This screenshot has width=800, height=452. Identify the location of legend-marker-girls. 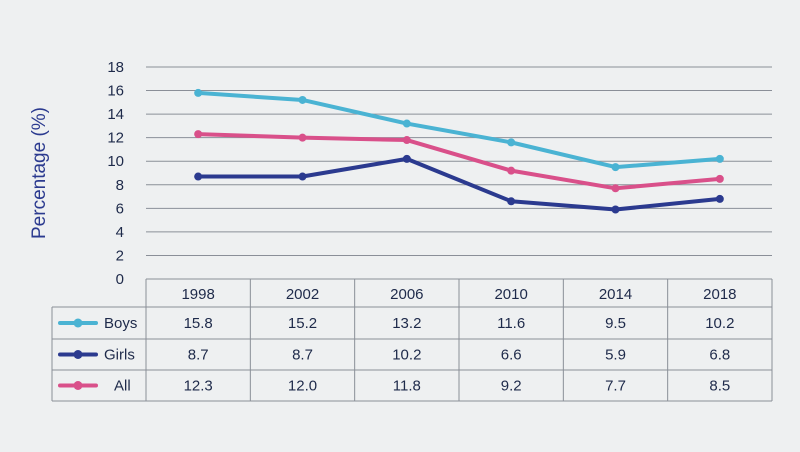
(78, 354).